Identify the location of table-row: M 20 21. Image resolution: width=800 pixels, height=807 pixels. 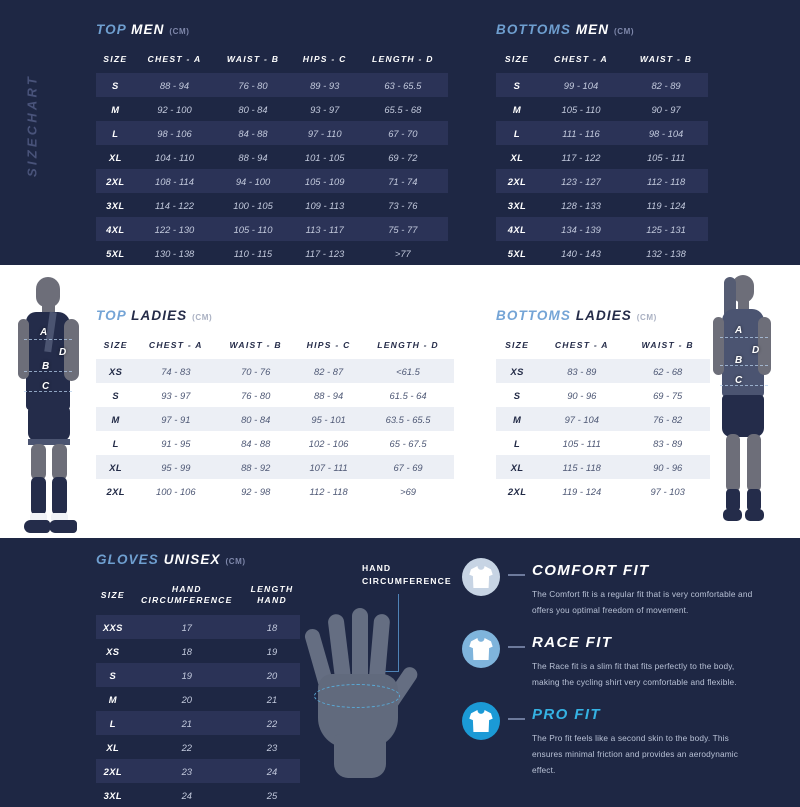
(198, 699).